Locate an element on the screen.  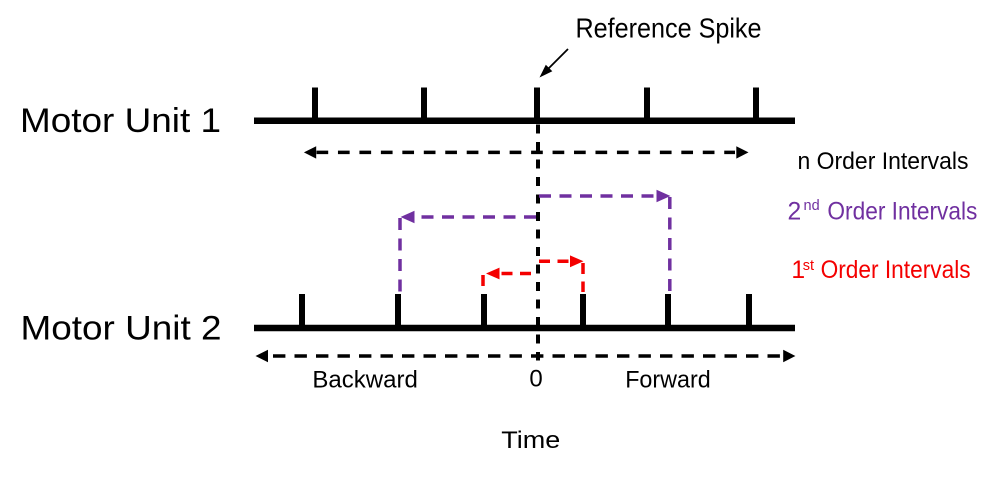
svg-text: Time is located at coordinates (530, 440).